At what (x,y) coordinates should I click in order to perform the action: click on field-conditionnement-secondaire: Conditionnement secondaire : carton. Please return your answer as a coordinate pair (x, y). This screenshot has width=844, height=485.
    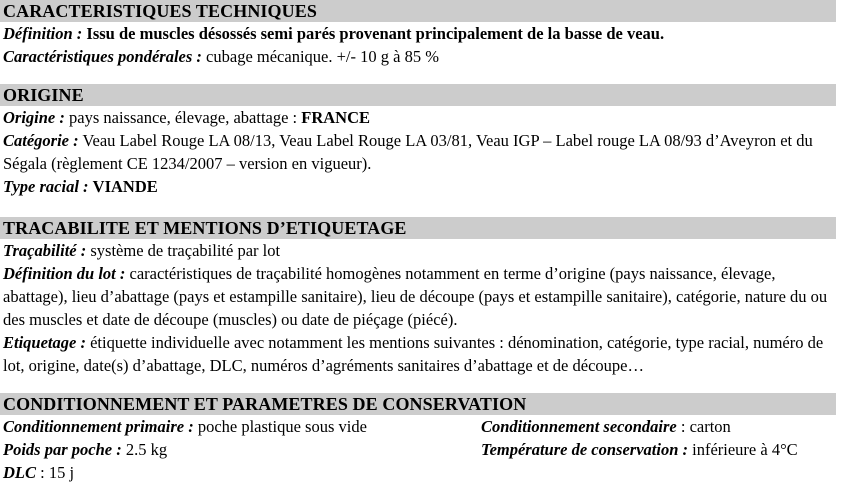
    Looking at the image, I should click on (661, 426).